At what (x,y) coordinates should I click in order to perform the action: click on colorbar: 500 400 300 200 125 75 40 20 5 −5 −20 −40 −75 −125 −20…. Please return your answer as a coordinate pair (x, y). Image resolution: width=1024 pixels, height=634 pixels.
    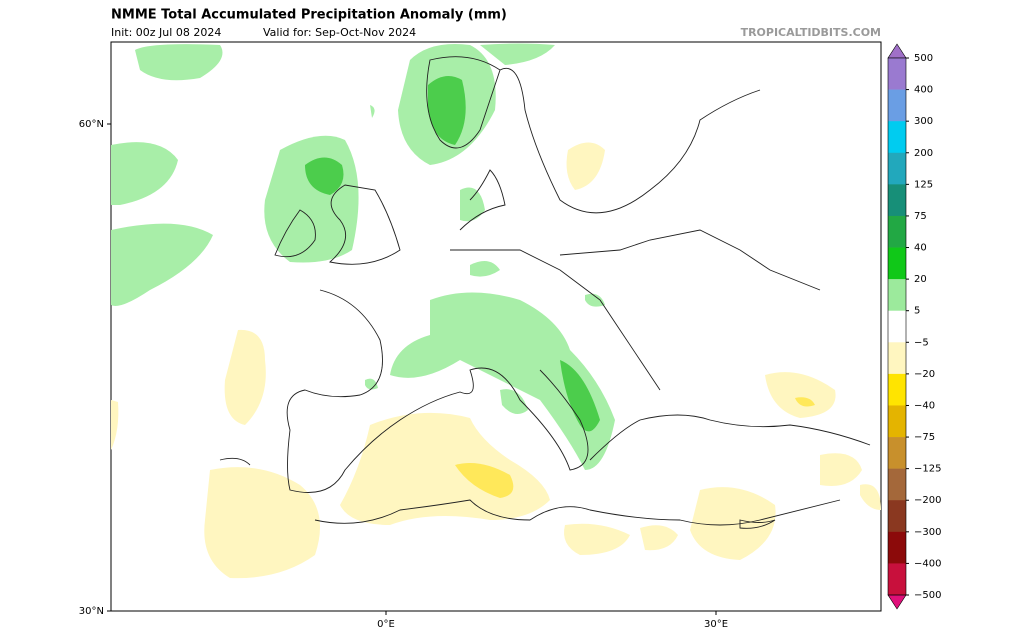
    Looking at the image, I should click on (914, 326).